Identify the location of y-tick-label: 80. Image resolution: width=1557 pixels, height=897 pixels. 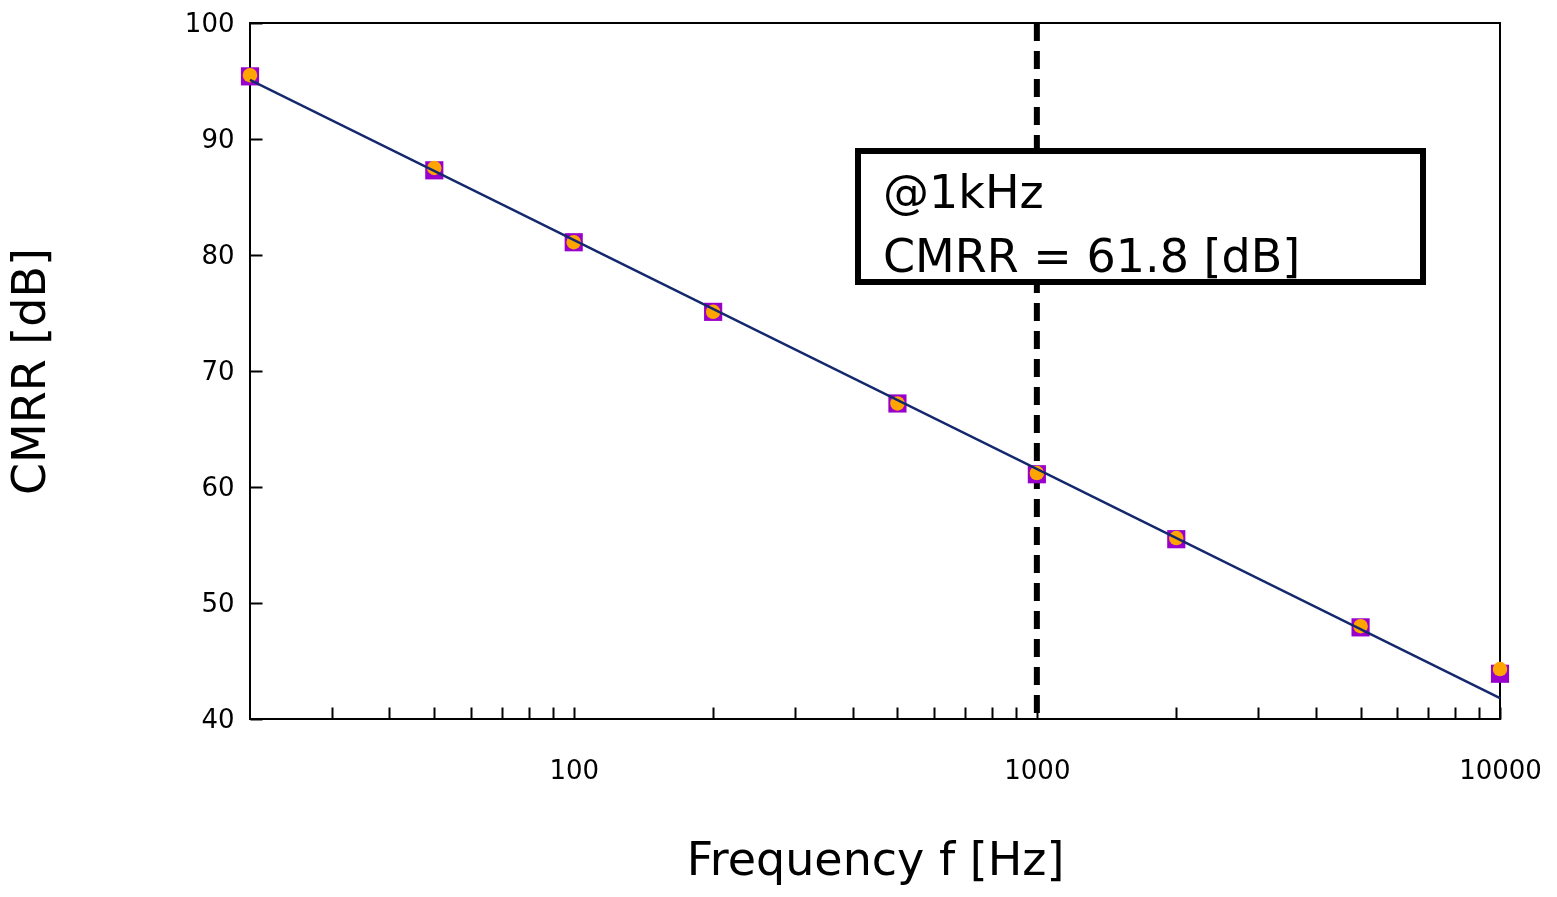
(218, 254).